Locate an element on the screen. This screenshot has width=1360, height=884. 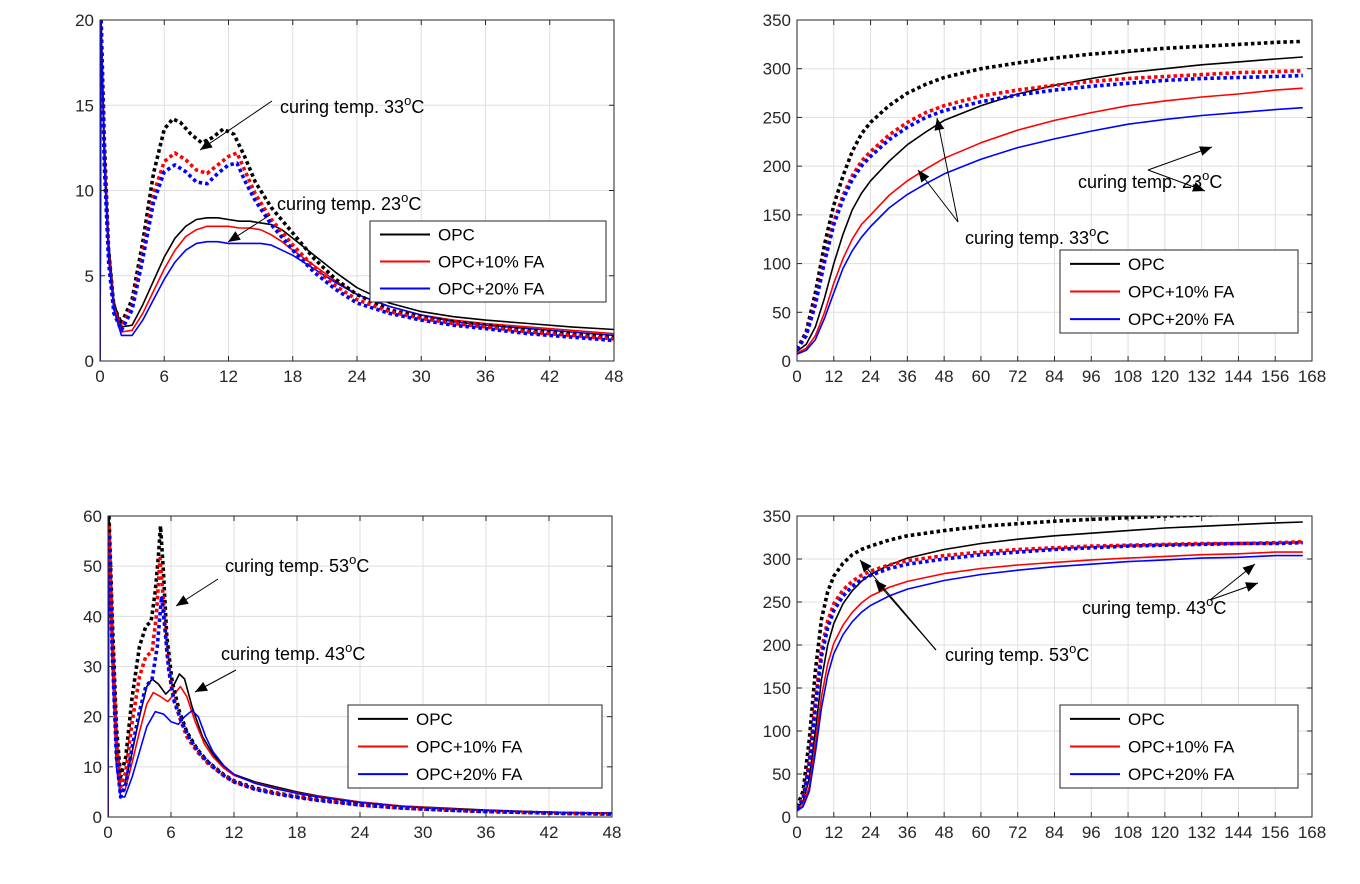
y-tick-label: 150 is located at coordinates (777, 215).